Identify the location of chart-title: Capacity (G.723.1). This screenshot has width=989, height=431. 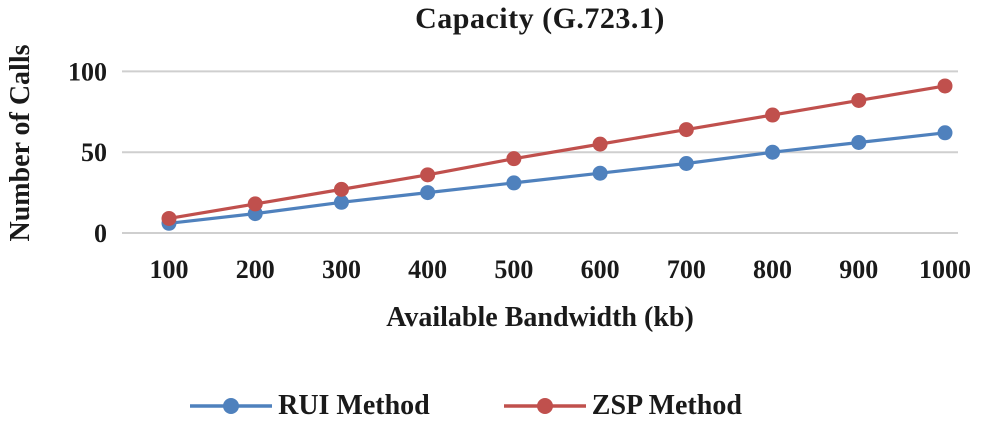
(540, 18).